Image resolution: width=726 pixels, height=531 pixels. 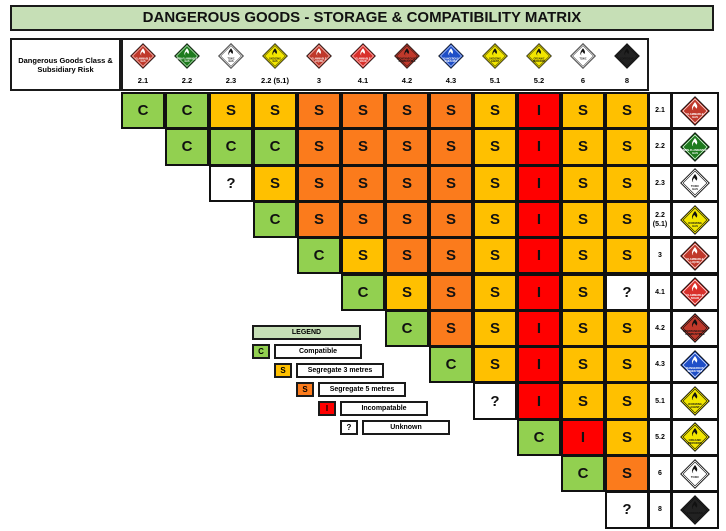 What do you see at coordinates (695, 331) in the screenshot?
I see `svg-text: SPONTANEOUSLY` at bounding box center [695, 331].